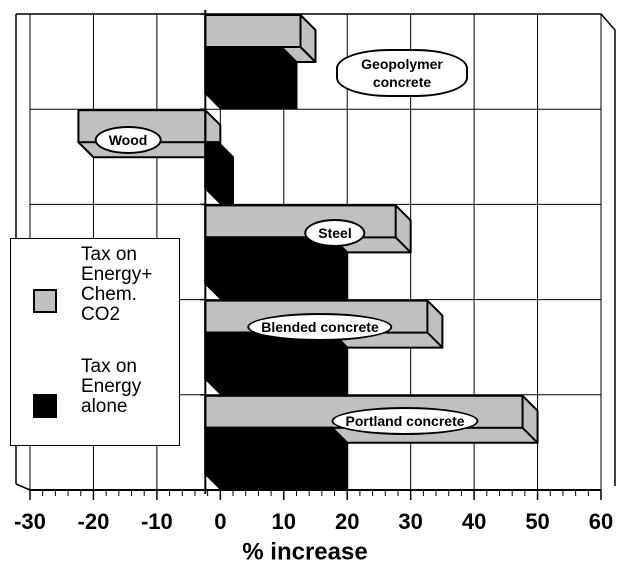 The width and height of the screenshot is (621, 570). I want to click on legend-label: Tax on Energy alone, so click(111, 386).